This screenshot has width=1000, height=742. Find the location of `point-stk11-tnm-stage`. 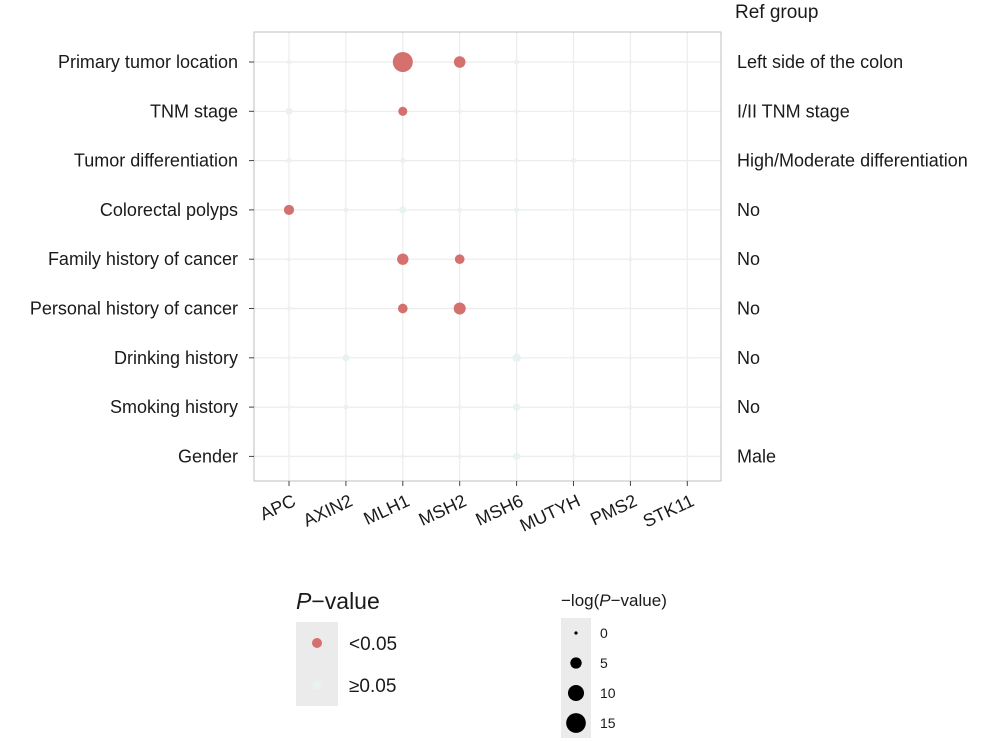

point-stk11-tnm-stage is located at coordinates (687, 111).